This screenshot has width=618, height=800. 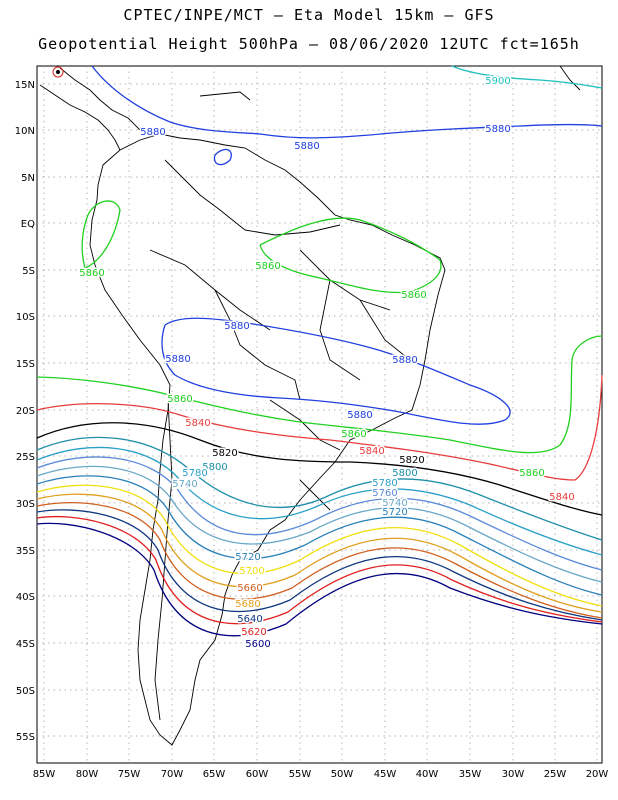 What do you see at coordinates (100, 99) in the screenshot?
I see `central-america-north-coast` at bounding box center [100, 99].